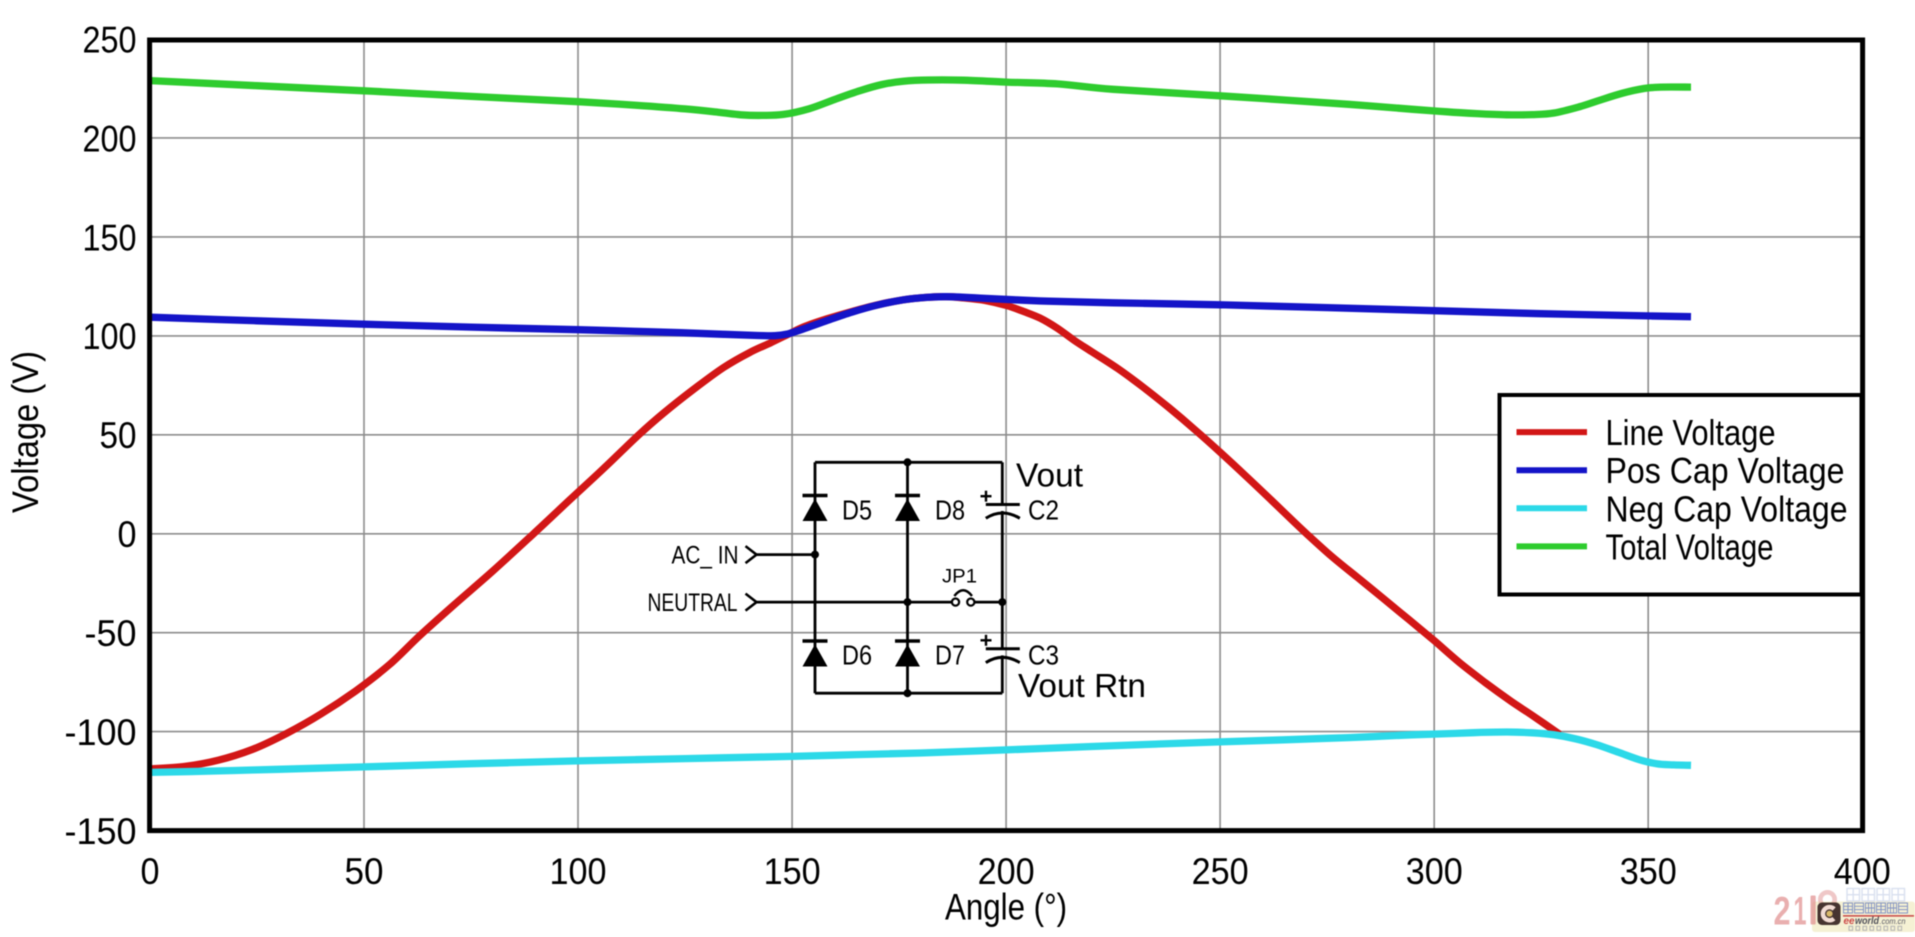  What do you see at coordinates (959, 577) in the screenshot?
I see `svg-text: JP1` at bounding box center [959, 577].